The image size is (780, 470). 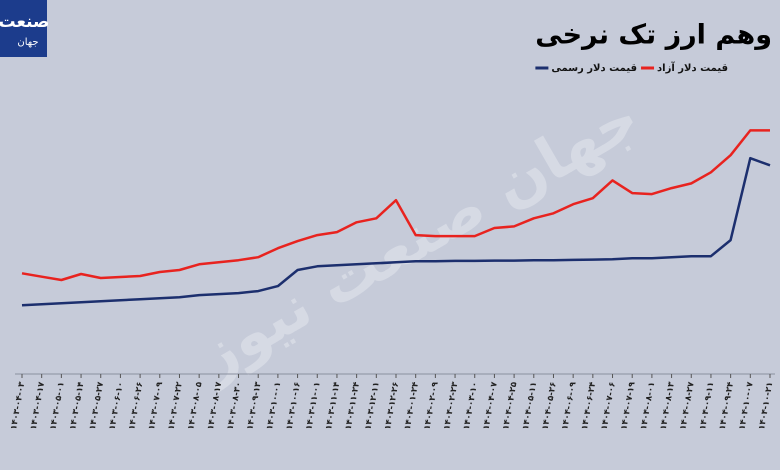 I want to click on legend-label: قیمت دلار رسمی, so click(x=594, y=68).